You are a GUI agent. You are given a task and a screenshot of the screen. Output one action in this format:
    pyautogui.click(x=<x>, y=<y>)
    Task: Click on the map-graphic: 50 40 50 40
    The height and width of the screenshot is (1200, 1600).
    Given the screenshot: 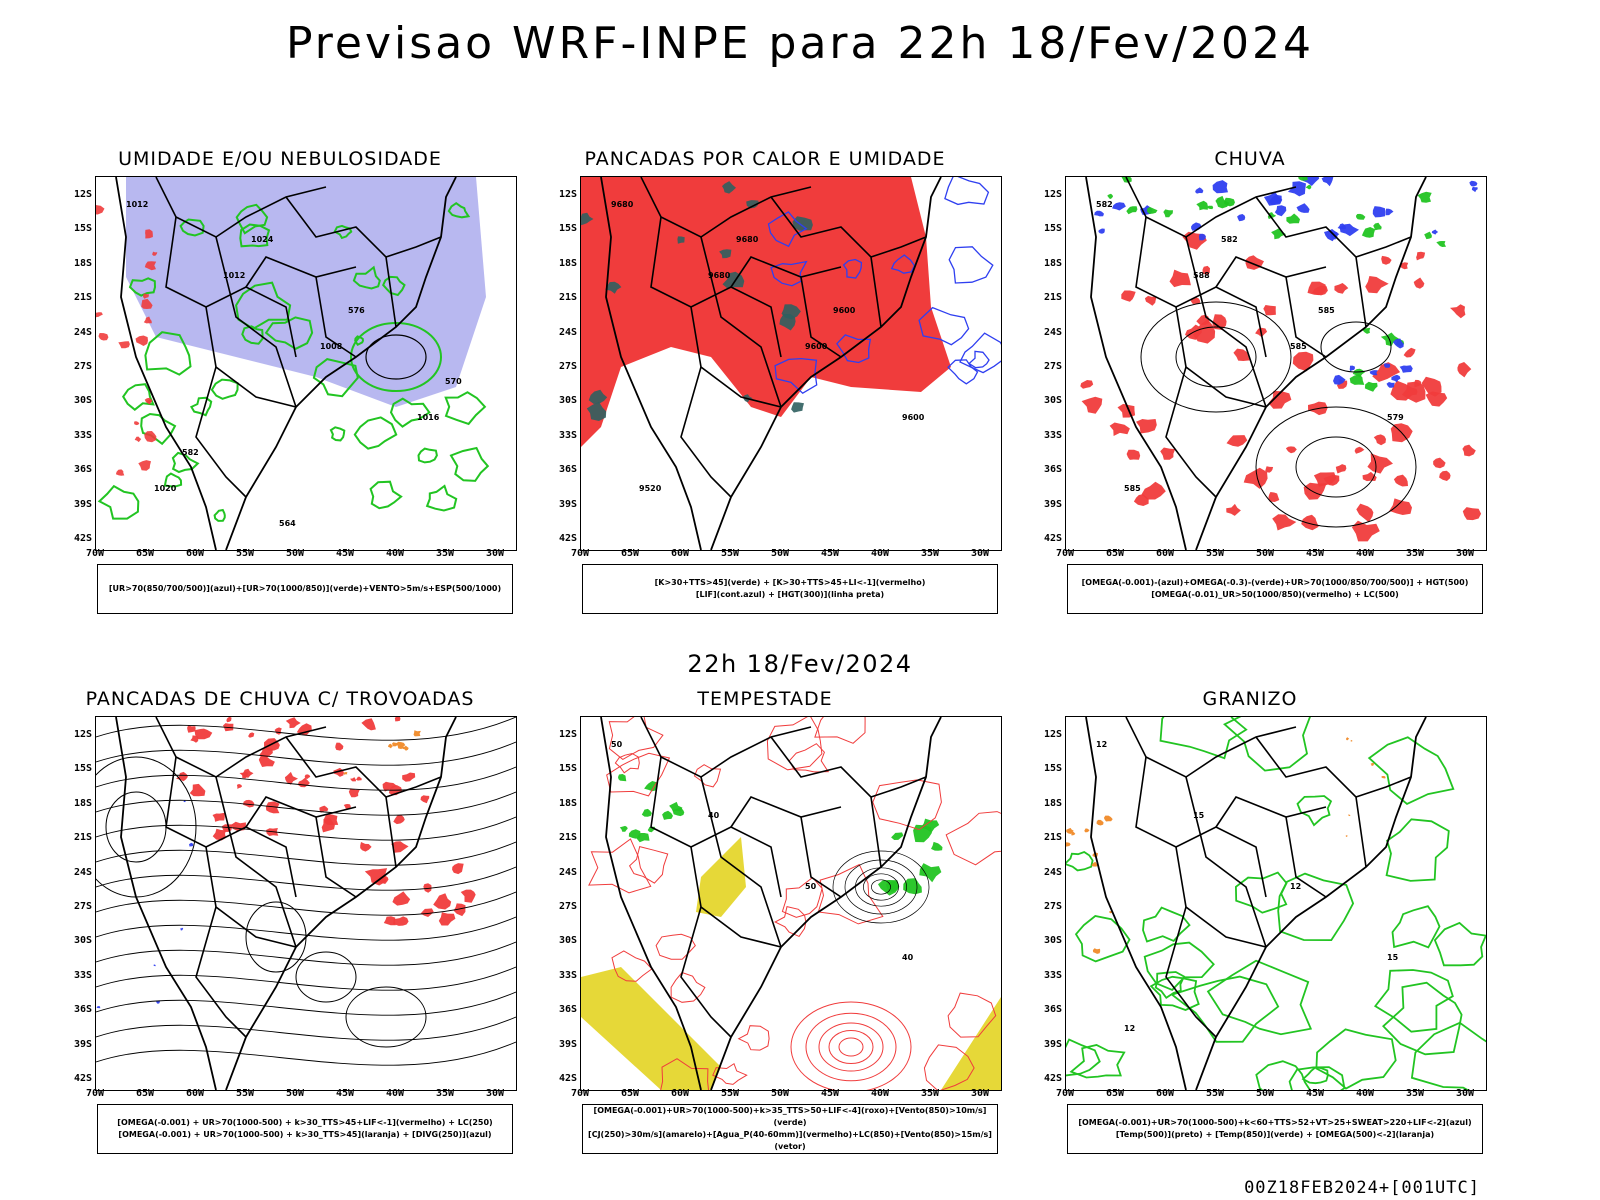 What is the action you would take?
    pyautogui.click(x=791, y=903)
    